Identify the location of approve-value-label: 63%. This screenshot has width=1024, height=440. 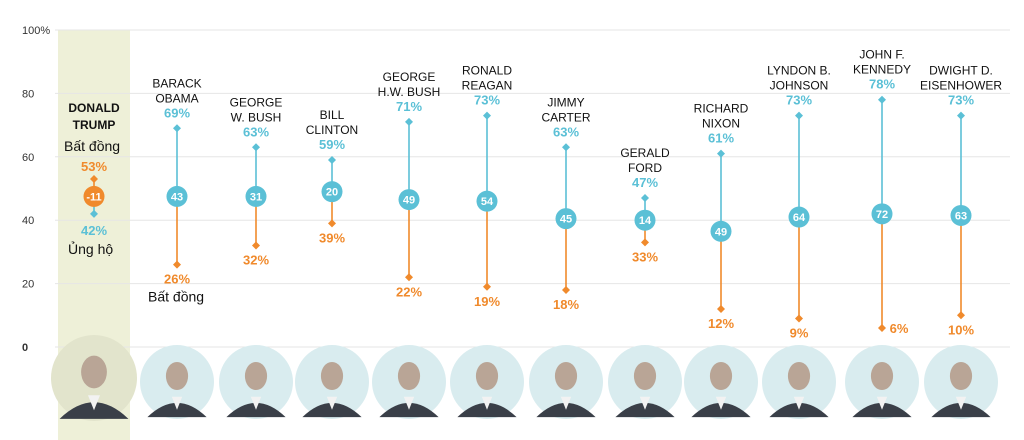
(256, 131).